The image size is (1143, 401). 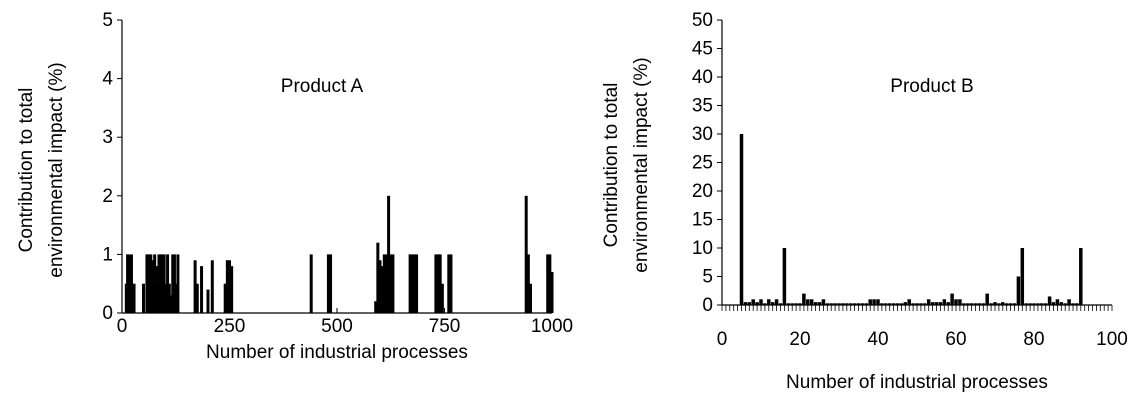 What do you see at coordinates (702, 20) in the screenshot?
I see `y-tick-label: 50` at bounding box center [702, 20].